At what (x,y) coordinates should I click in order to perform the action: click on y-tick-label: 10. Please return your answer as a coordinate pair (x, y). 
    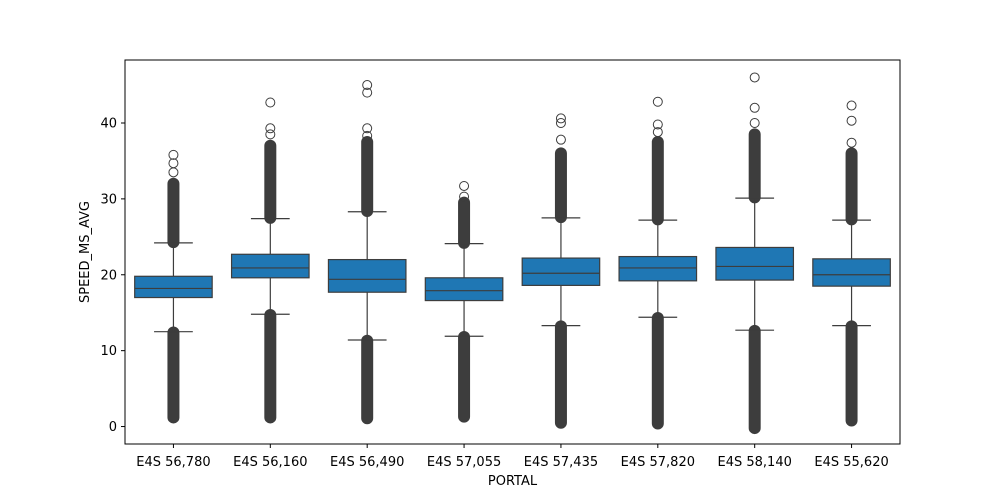
    Looking at the image, I should click on (108, 351).